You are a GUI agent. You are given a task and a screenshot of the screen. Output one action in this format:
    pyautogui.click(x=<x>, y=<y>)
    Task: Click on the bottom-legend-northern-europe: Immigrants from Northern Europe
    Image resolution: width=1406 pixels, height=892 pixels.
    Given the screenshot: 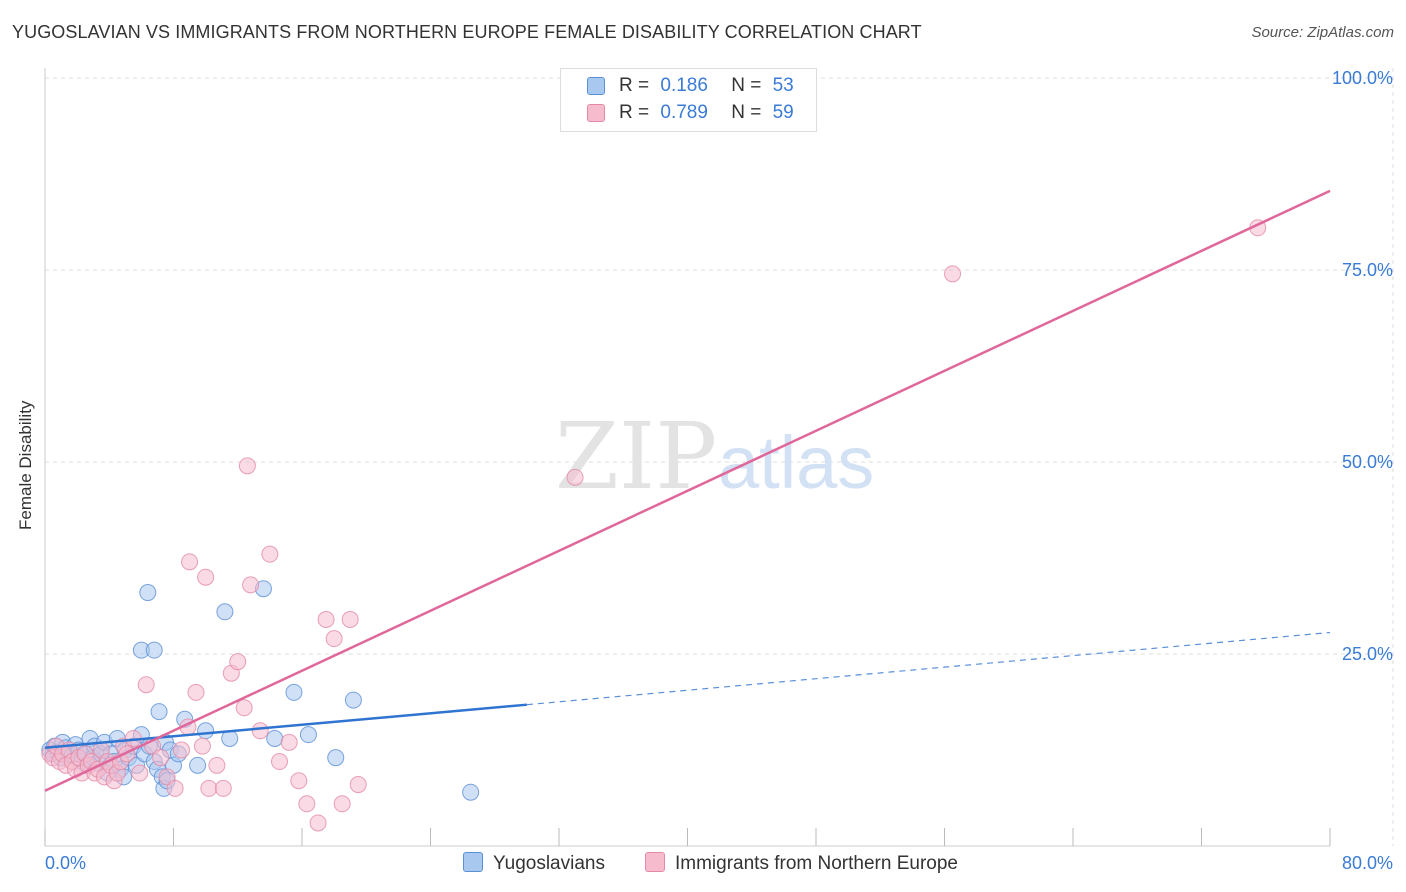 What is the action you would take?
    pyautogui.click(x=801, y=863)
    